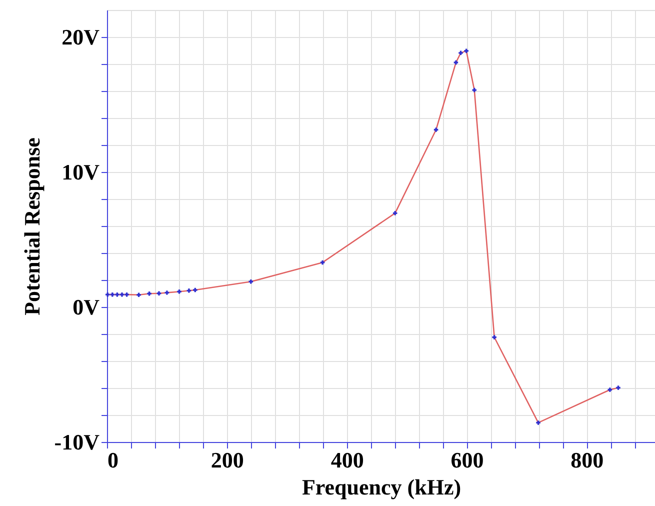  I want to click on x-tick-label: 0, so click(113, 460).